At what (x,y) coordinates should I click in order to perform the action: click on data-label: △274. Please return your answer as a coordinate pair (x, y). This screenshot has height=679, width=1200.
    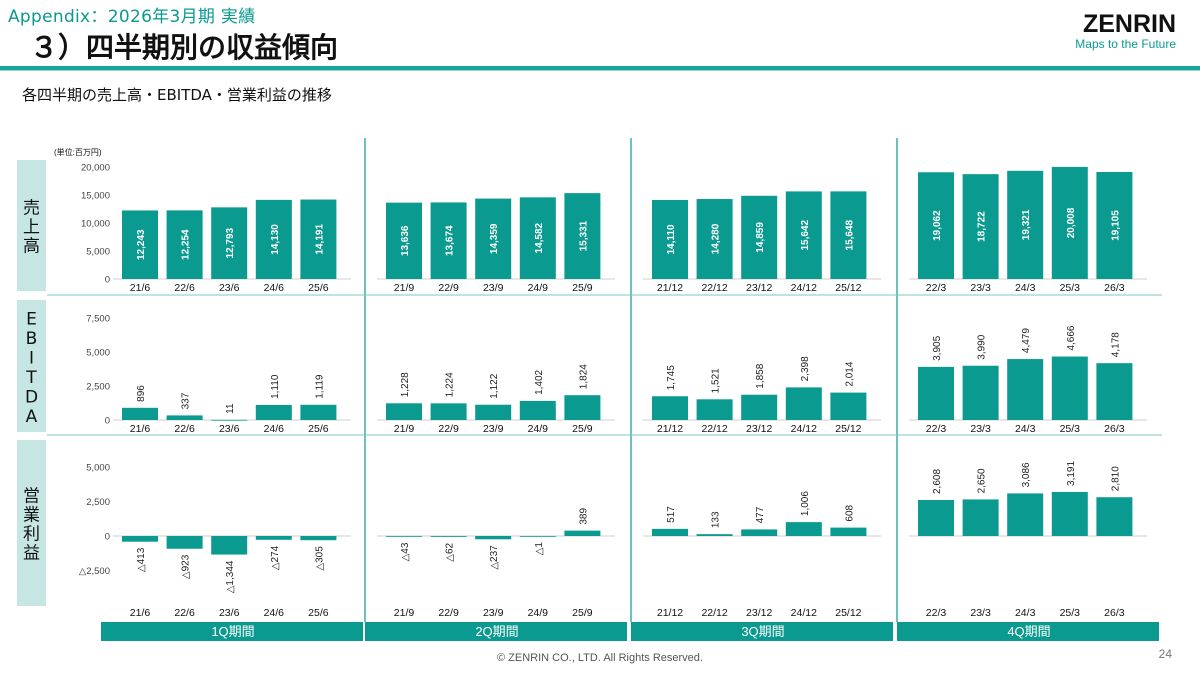
    Looking at the image, I should click on (275, 557).